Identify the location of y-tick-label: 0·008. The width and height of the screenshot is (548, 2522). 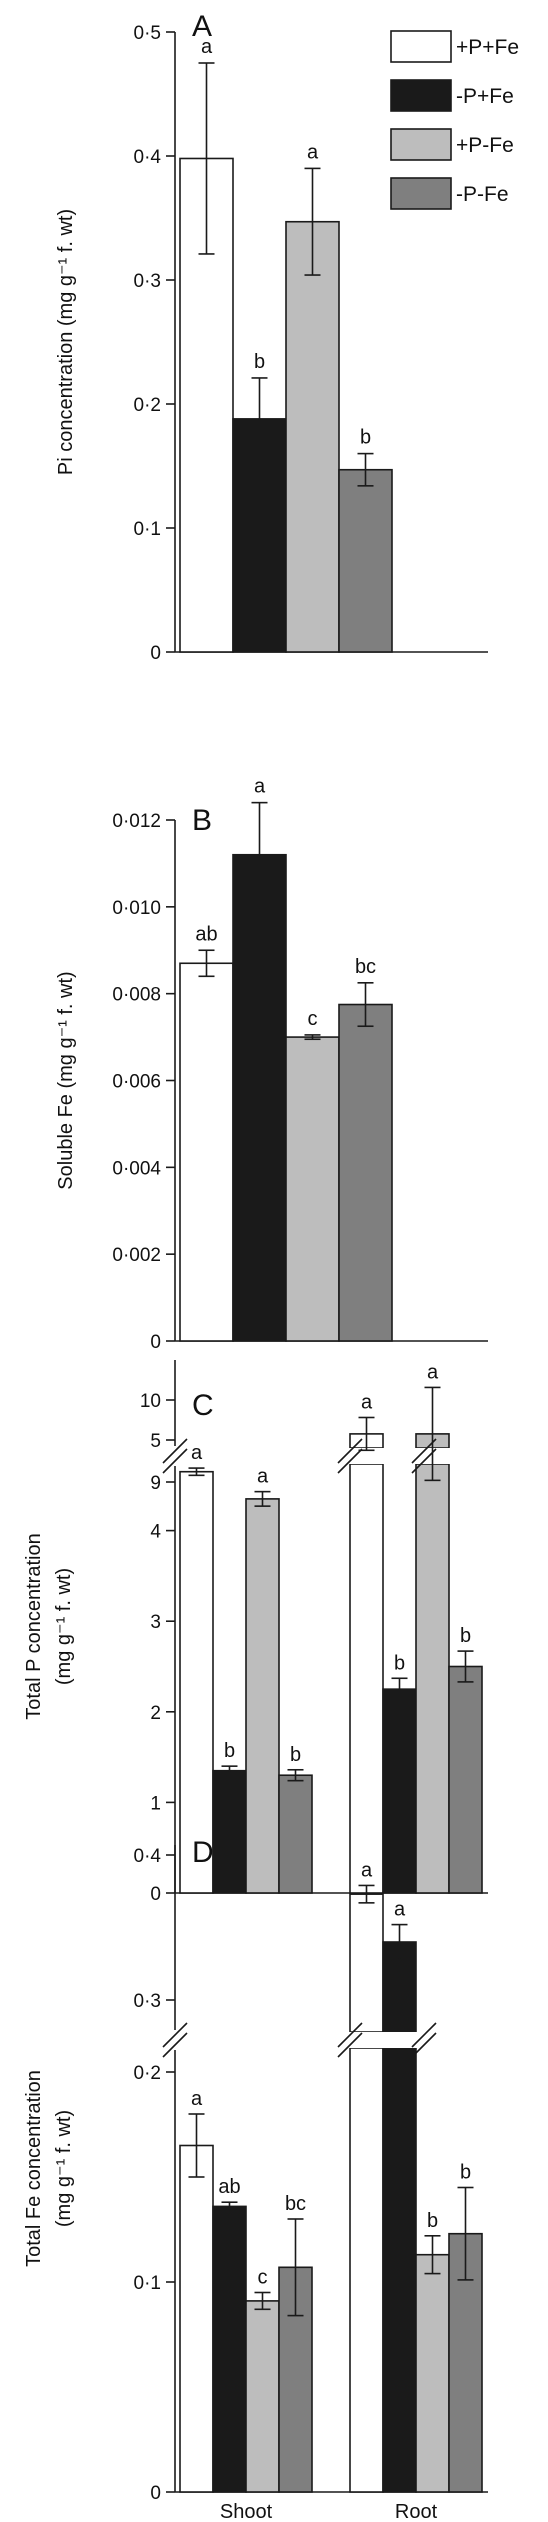
(136, 995).